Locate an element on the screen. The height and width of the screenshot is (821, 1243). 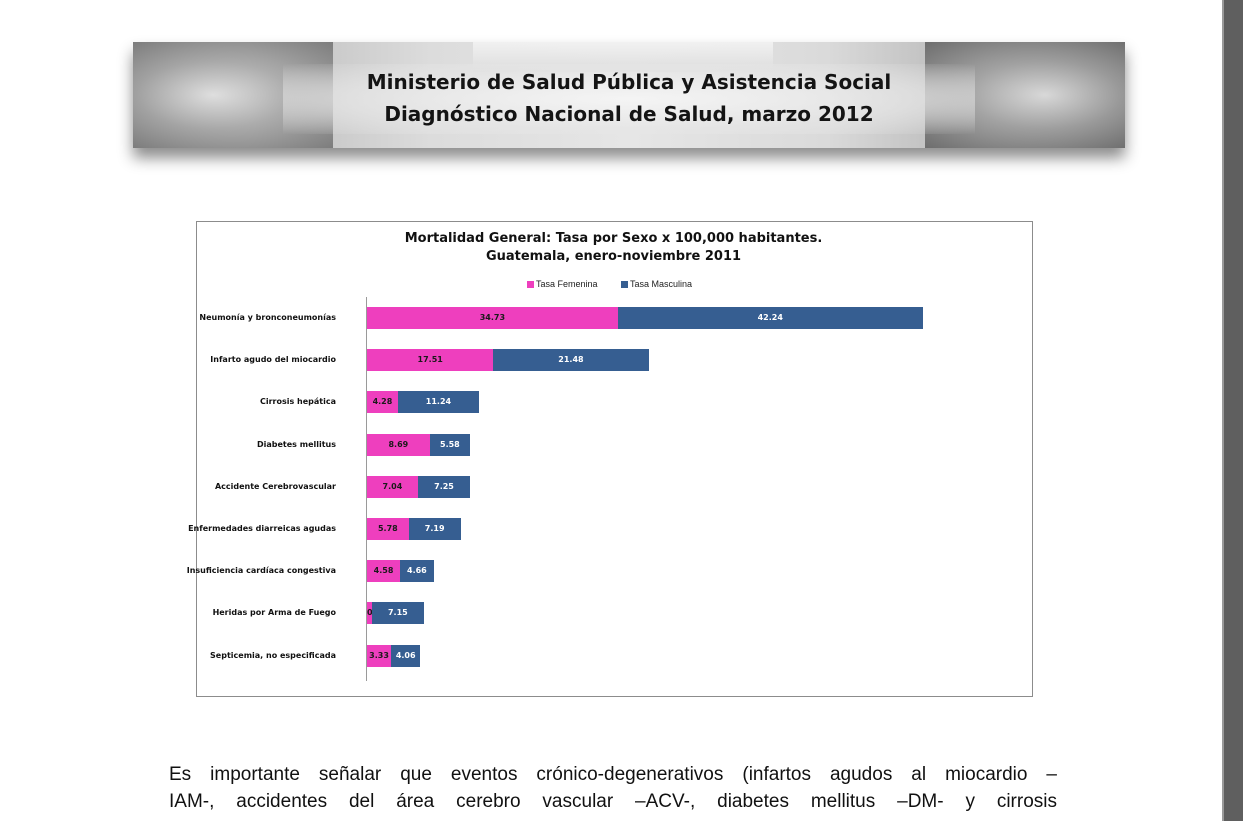
bar-male: 7.19 is located at coordinates (434, 529).